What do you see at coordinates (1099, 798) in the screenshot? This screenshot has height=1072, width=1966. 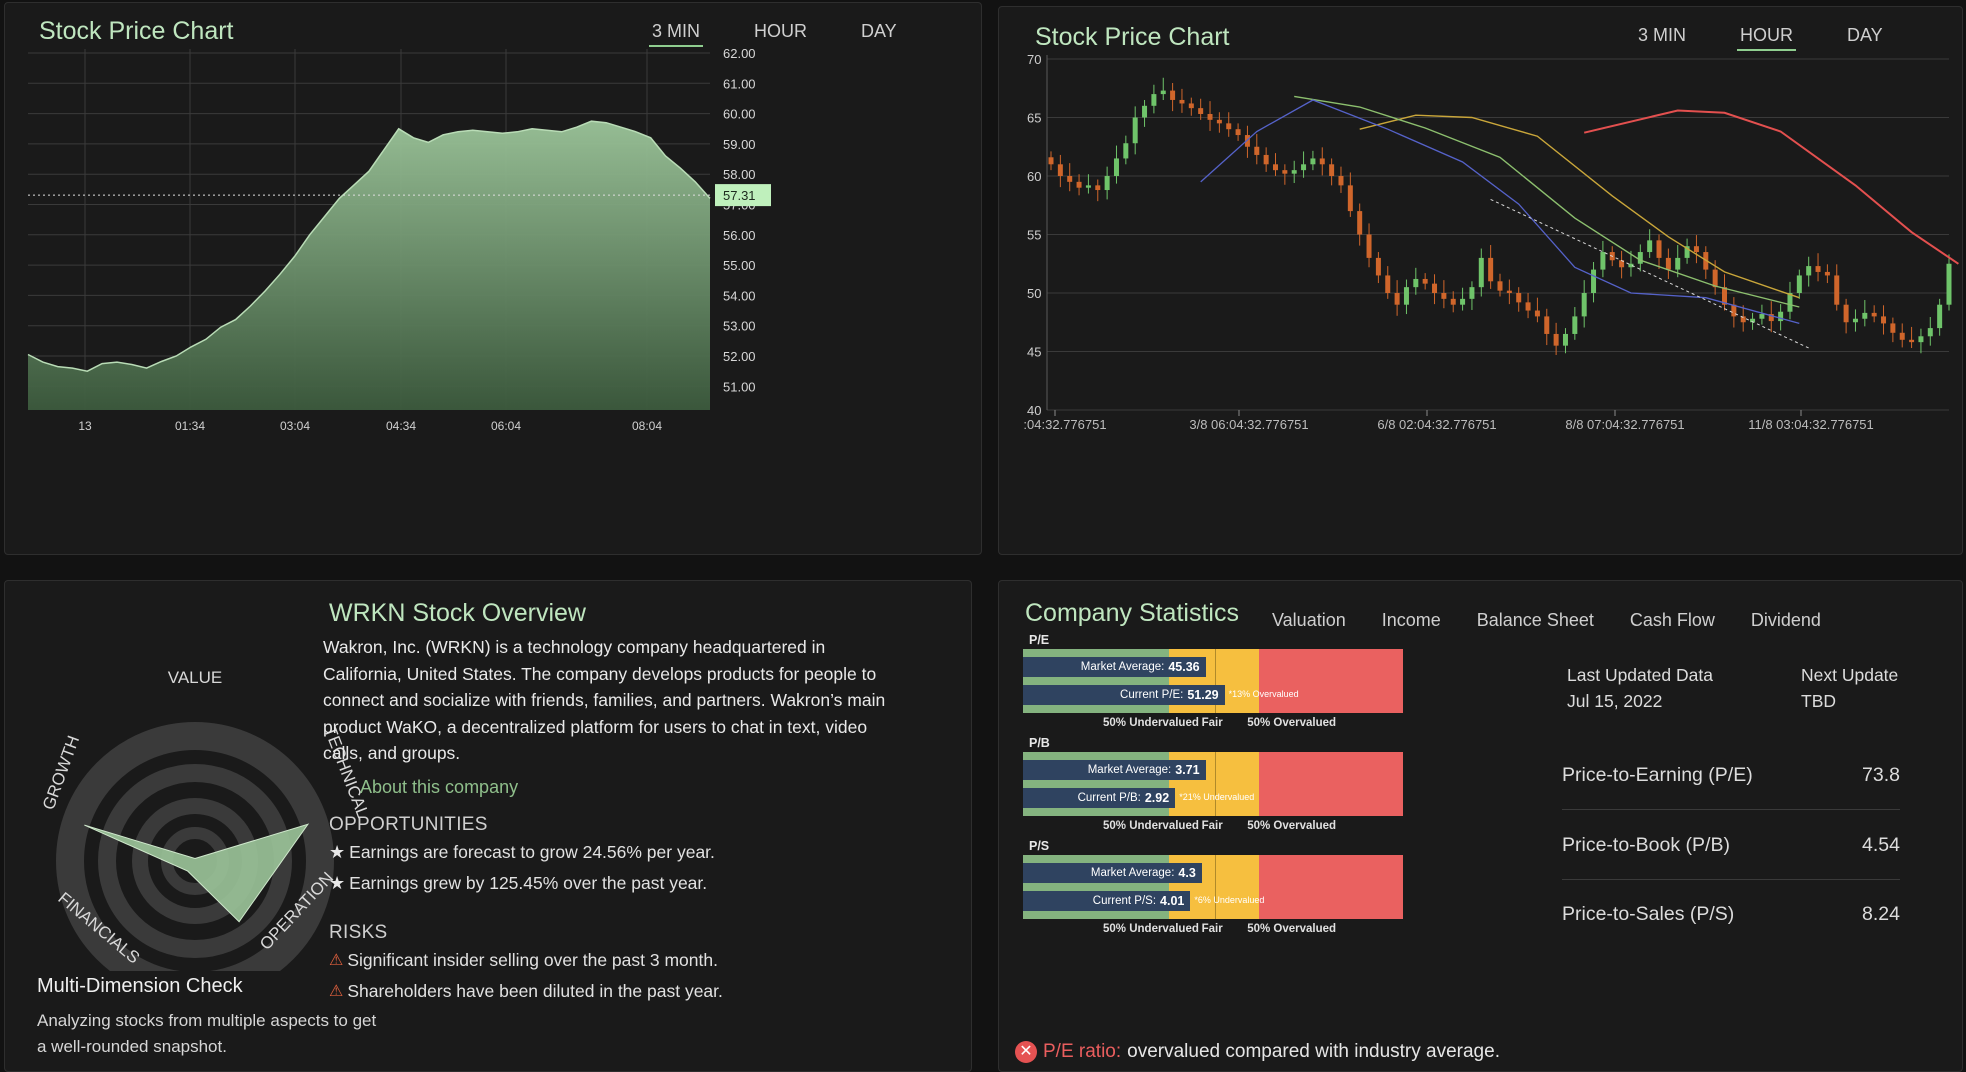 I see `current-value-bar: Current P/B: 2.92` at bounding box center [1099, 798].